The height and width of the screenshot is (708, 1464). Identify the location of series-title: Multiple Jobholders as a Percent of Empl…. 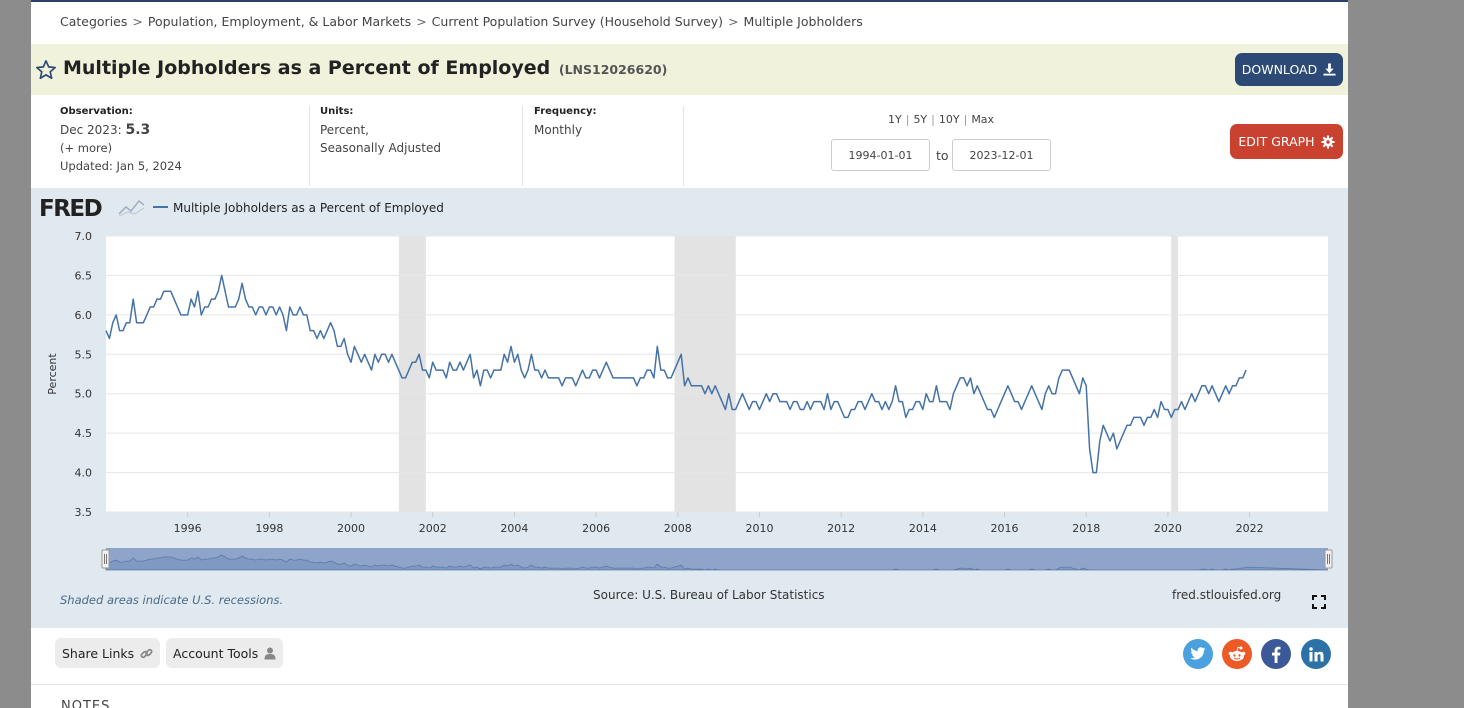
(307, 68).